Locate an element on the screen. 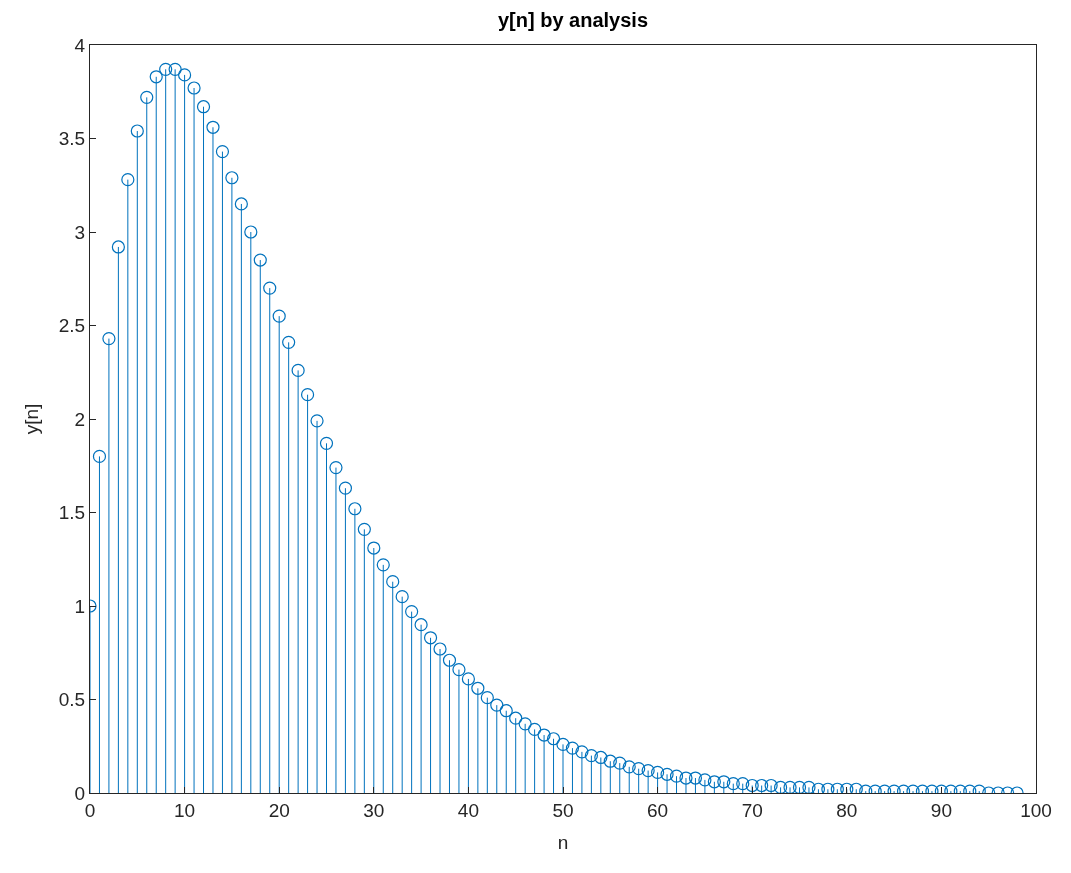 This screenshot has width=1071, height=873. x-tick-label: 20 is located at coordinates (279, 810).